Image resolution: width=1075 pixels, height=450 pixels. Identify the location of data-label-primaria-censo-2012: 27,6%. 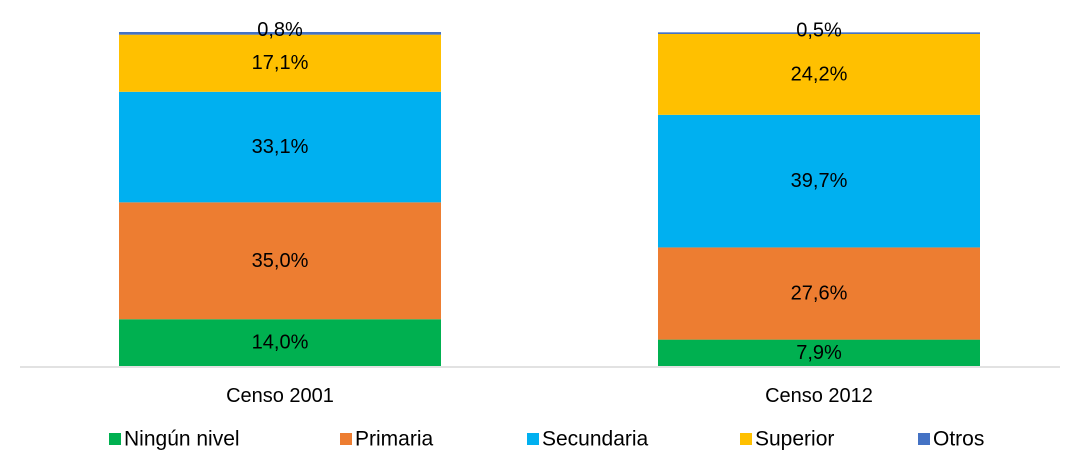
(819, 294).